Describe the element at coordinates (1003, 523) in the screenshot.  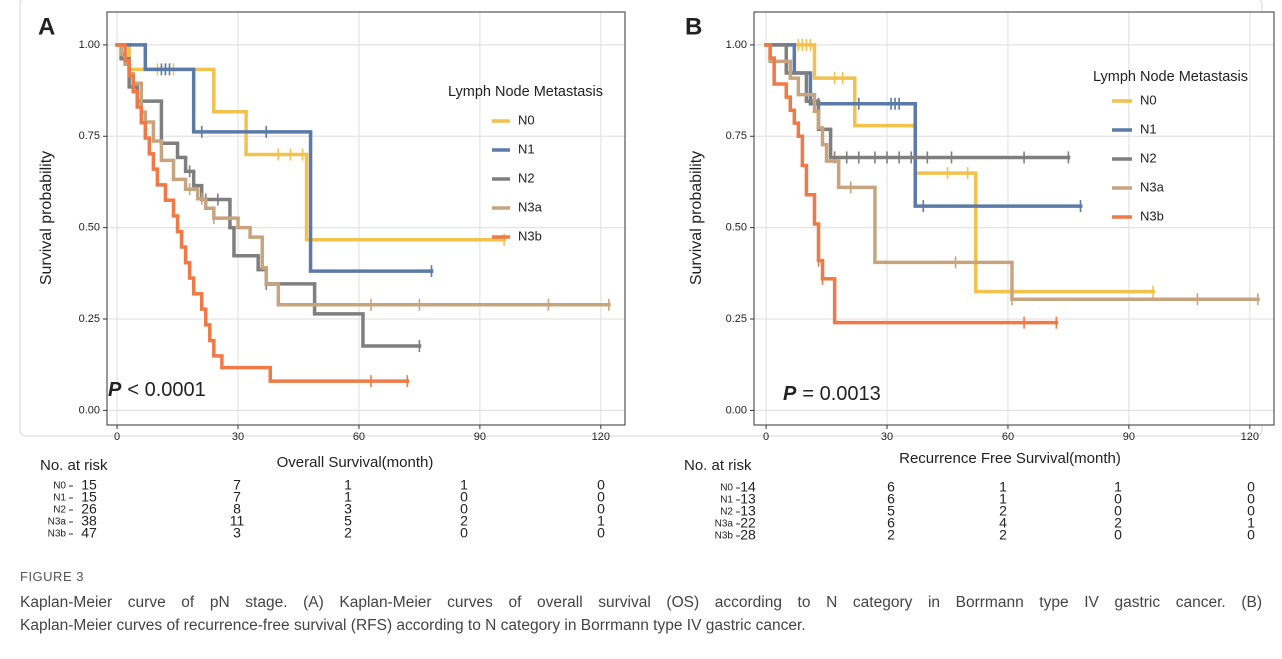
I see `risk-count: 4` at that location.